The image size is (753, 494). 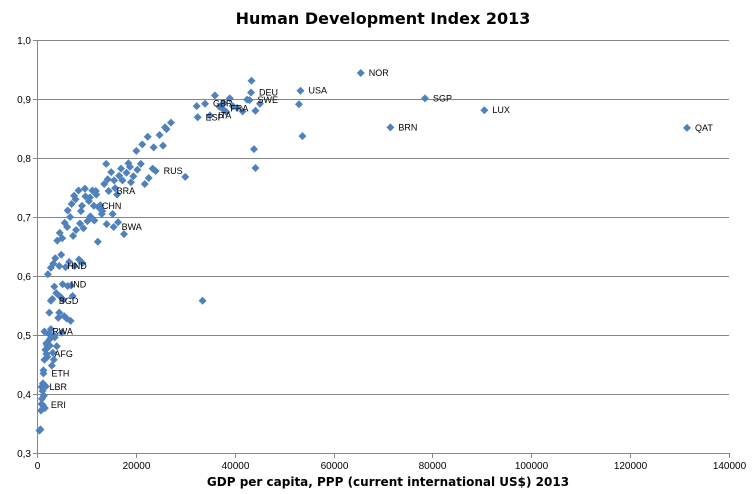 I want to click on point-label-nor: NOR, so click(x=379, y=73).